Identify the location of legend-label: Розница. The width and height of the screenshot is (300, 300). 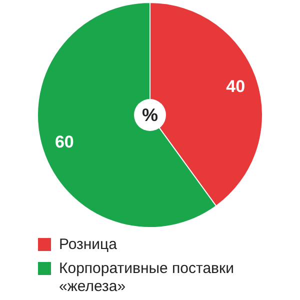
(88, 245).